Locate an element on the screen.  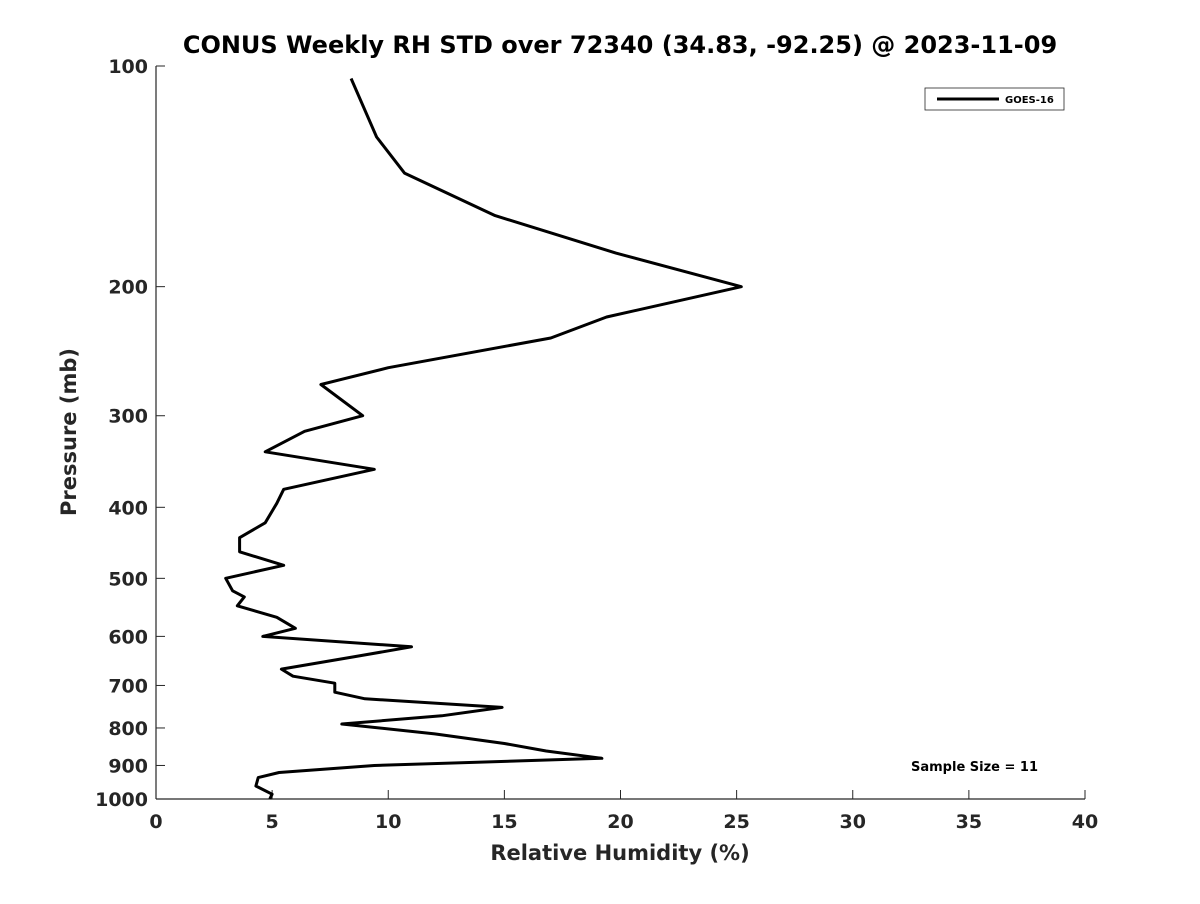
y-tick-label: 800 is located at coordinates (128, 729).